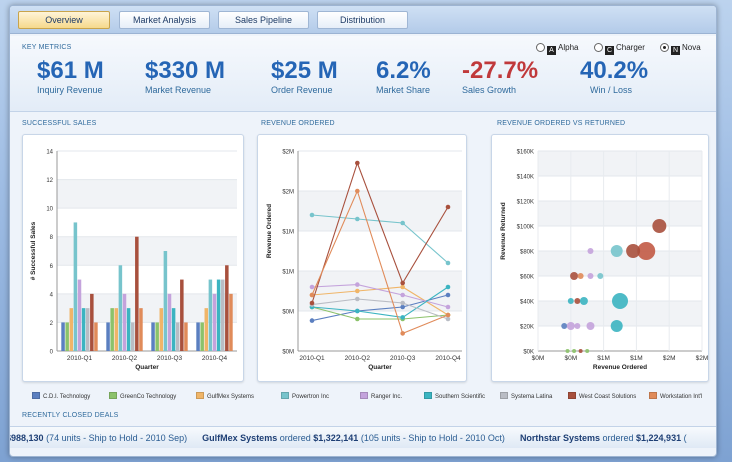  What do you see at coordinates (304, 77) in the screenshot?
I see `metric-order-revenue: $25 M Order Revenue` at bounding box center [304, 77].